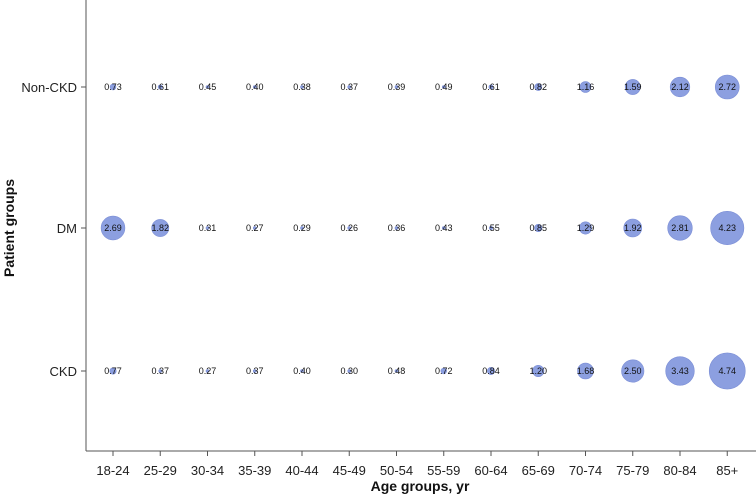 This screenshot has width=756, height=498. What do you see at coordinates (49, 87) in the screenshot?
I see `y-tick-label: Non-CKD` at bounding box center [49, 87].